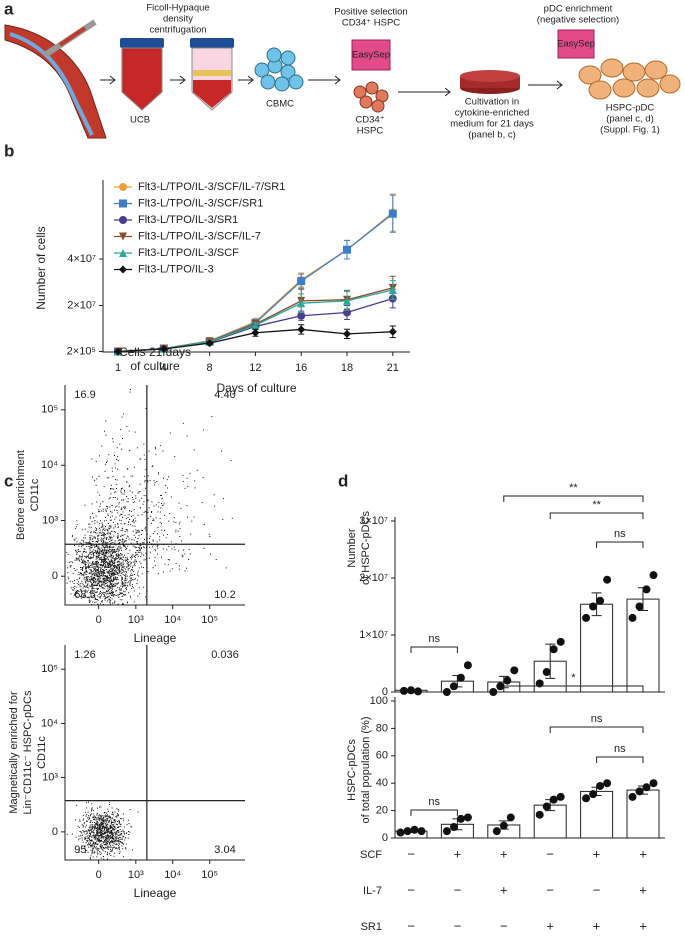 Image resolution: width=685 pixels, height=947 pixels. What do you see at coordinates (382, 728) in the screenshot?
I see `y-tick-label: 80` at bounding box center [382, 728].